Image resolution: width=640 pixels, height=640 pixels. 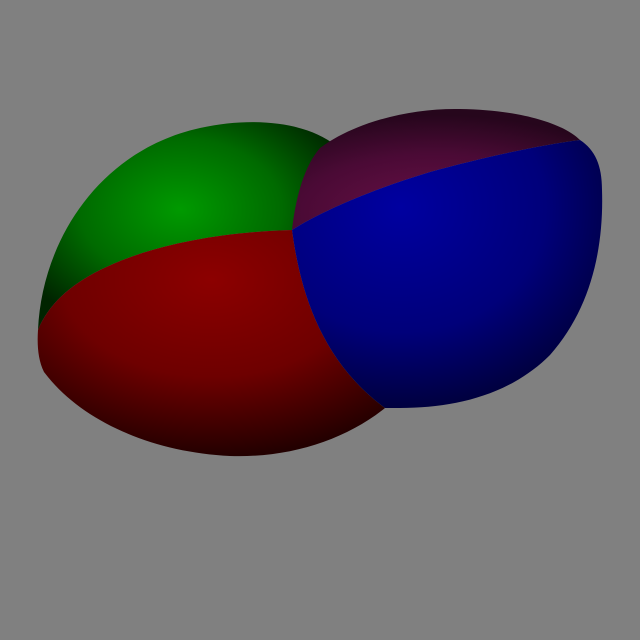 I want to click on purple-lobe, so click(x=436, y=169).